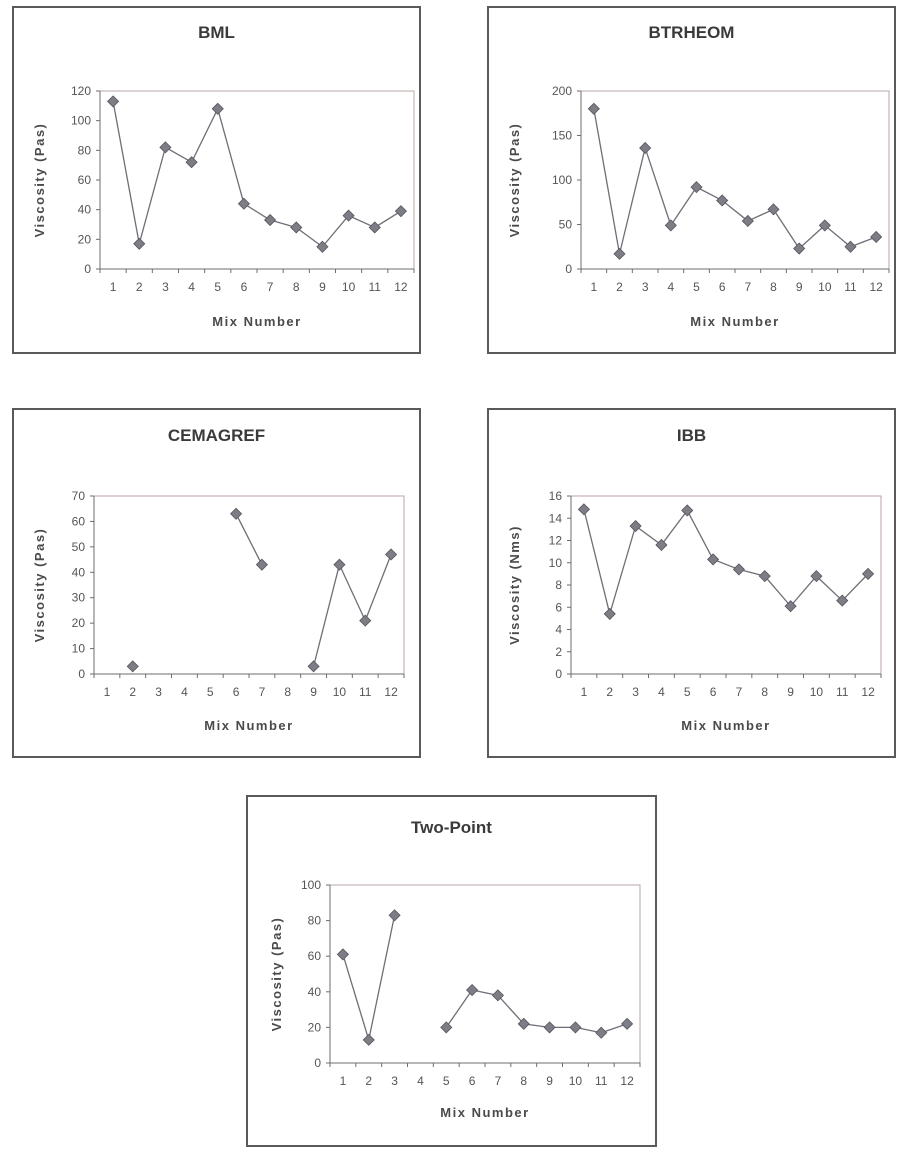 This screenshot has height=1150, width=901. What do you see at coordinates (276, 974) in the screenshot?
I see `y-axis-label: Viscosity (Pas)` at bounding box center [276, 974].